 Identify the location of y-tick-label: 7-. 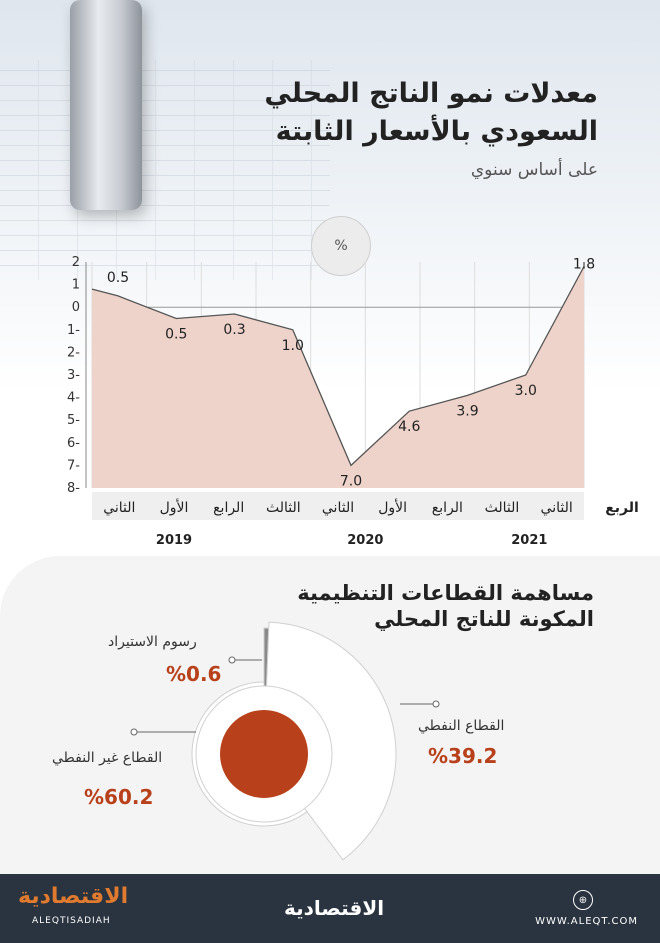
(73, 465).